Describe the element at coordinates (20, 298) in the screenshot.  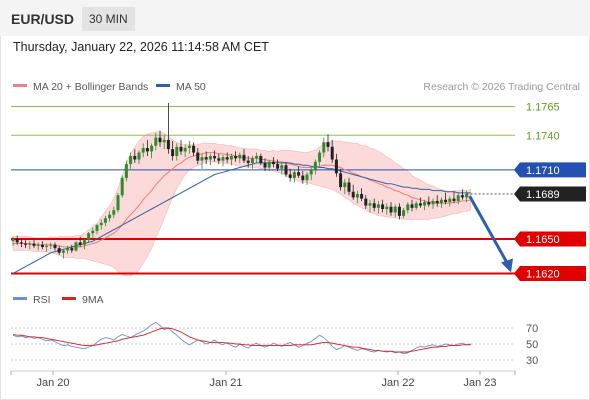
I see `legend-swatch-rsi` at that location.